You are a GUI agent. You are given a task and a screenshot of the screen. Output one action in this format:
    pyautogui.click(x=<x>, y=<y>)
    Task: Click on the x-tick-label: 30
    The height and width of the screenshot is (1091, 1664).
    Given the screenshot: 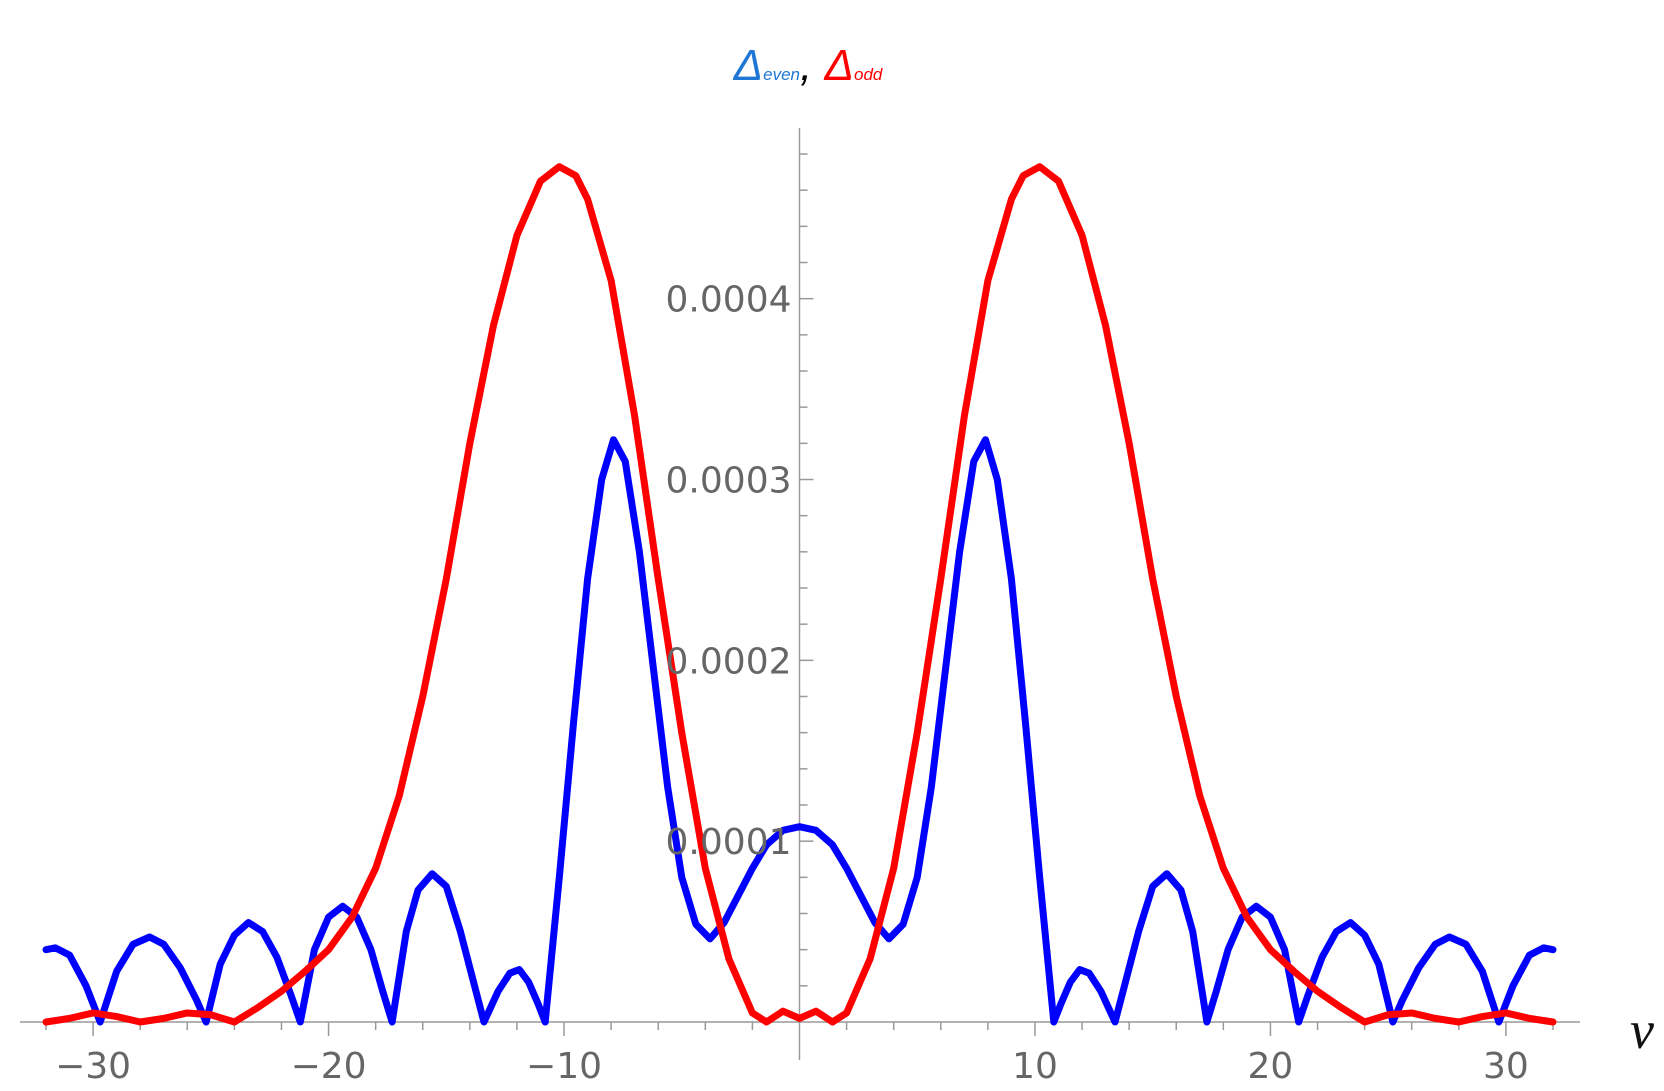 What is the action you would take?
    pyautogui.click(x=1506, y=1066)
    